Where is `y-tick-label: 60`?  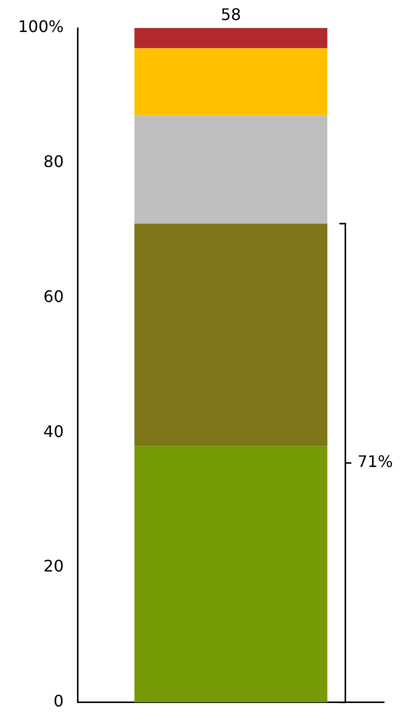
y-tick-label: 60 is located at coordinates (53, 296).